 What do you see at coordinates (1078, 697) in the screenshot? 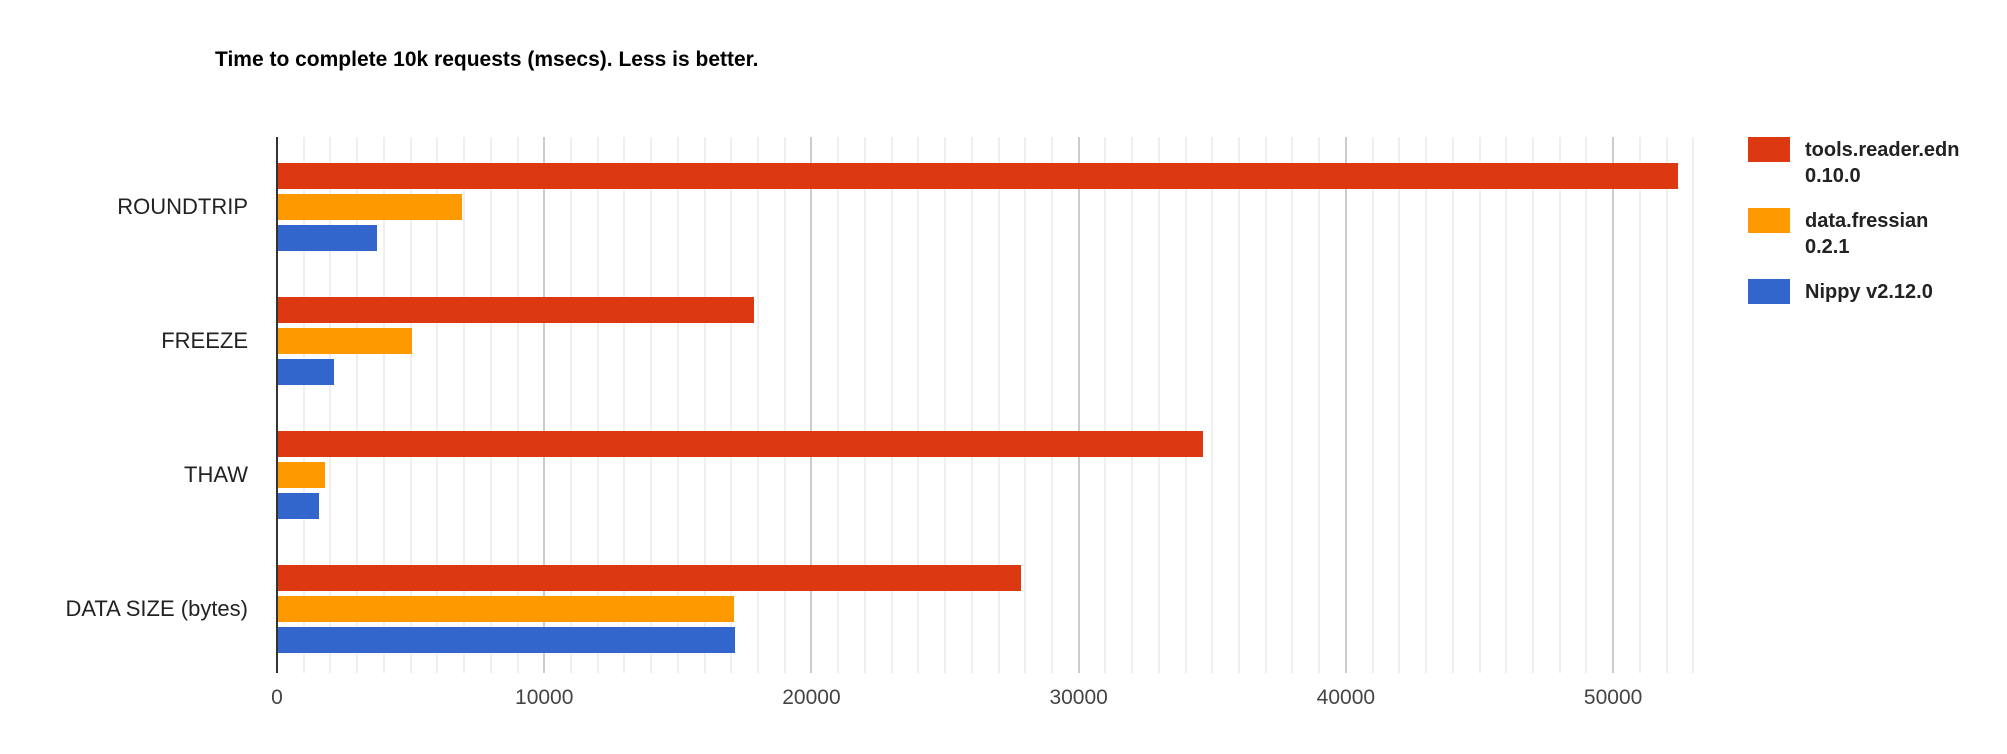
I see `x-tick-label: 30000` at bounding box center [1078, 697].